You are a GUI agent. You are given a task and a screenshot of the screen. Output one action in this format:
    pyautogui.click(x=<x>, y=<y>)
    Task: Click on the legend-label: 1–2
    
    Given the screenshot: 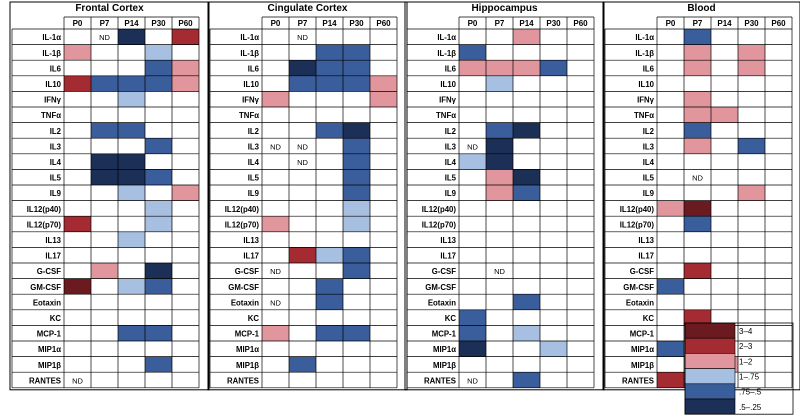 What is the action you would take?
    pyautogui.click(x=746, y=361)
    